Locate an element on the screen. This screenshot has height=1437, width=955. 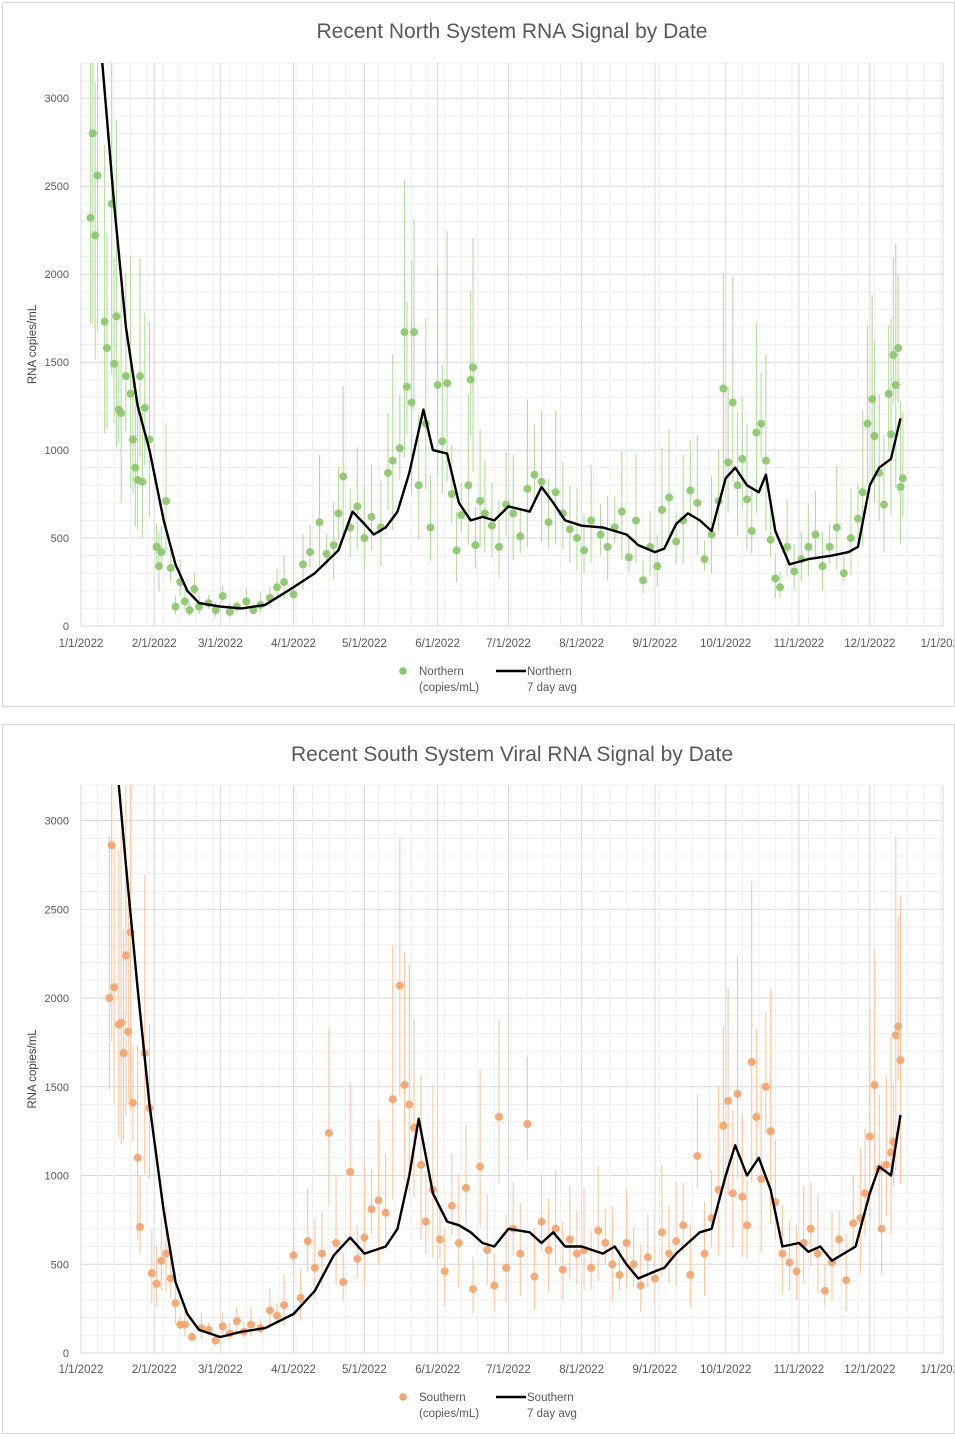
x-tick-label: 6/1/2022 is located at coordinates (437, 644).